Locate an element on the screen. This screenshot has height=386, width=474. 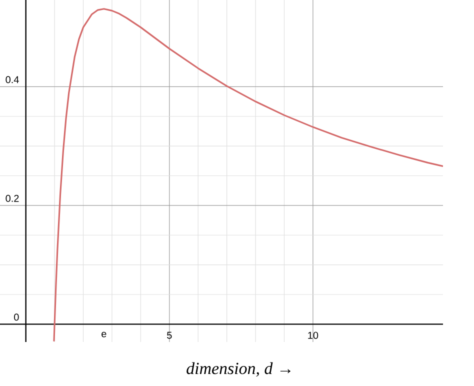
x-tick-label: 5 is located at coordinates (169, 335).